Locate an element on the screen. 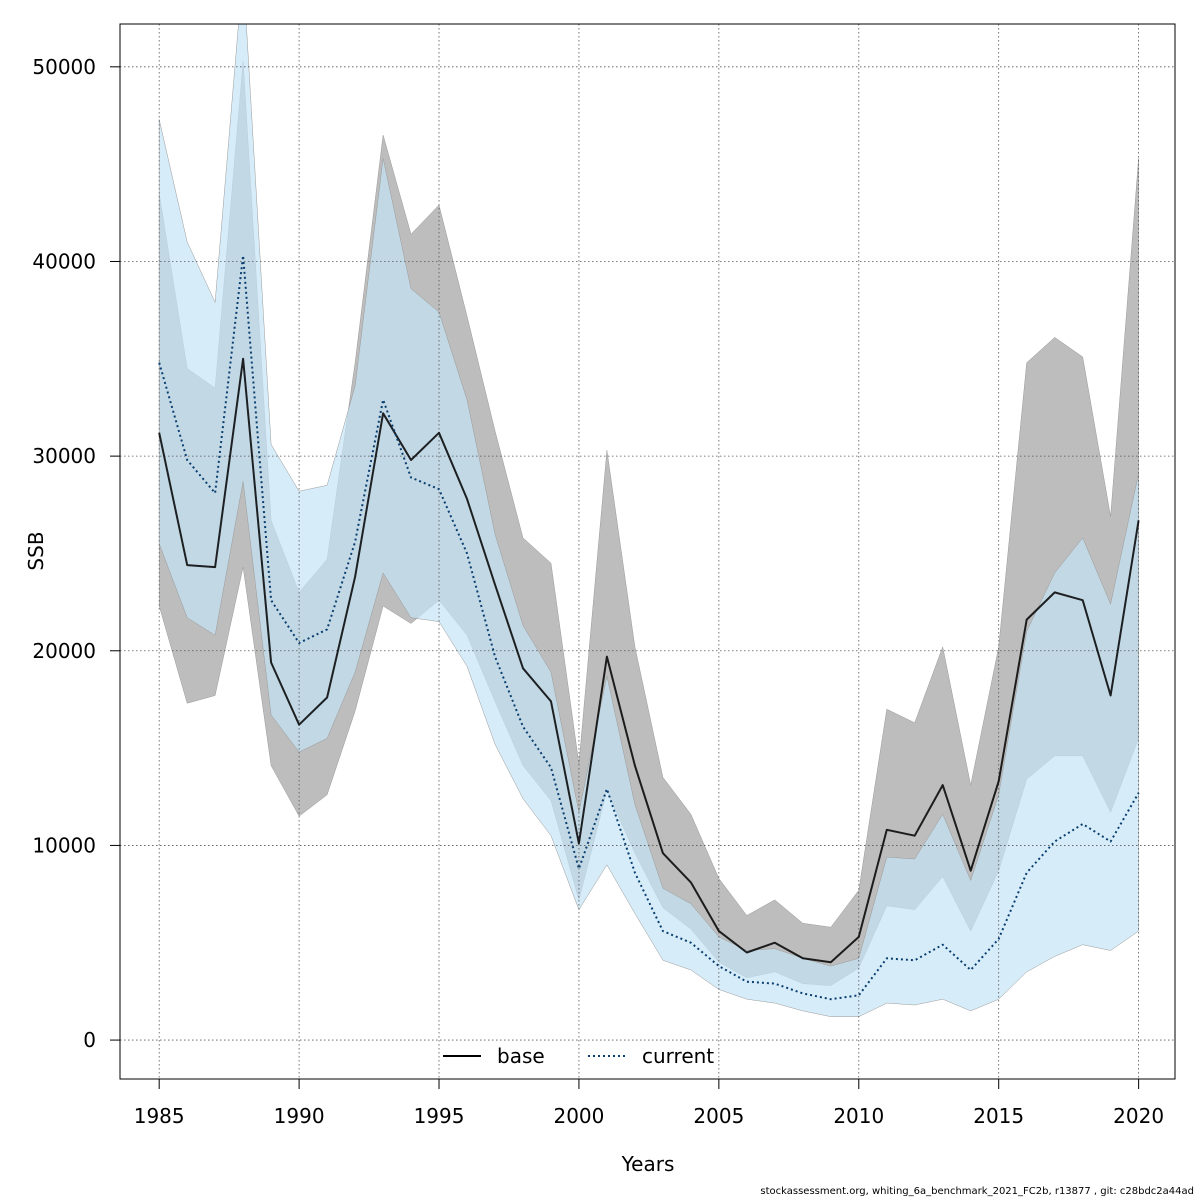 This screenshot has height=1200, width=1200. y-tick-label-10000: 10000 is located at coordinates (64, 845).